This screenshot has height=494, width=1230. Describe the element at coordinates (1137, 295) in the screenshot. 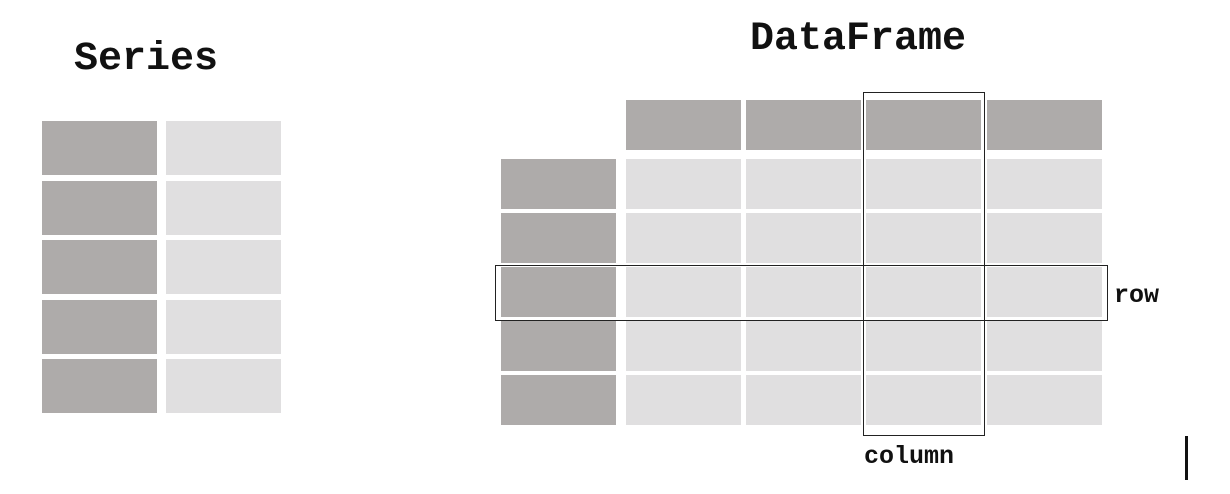

I see `row-label: row` at that location.